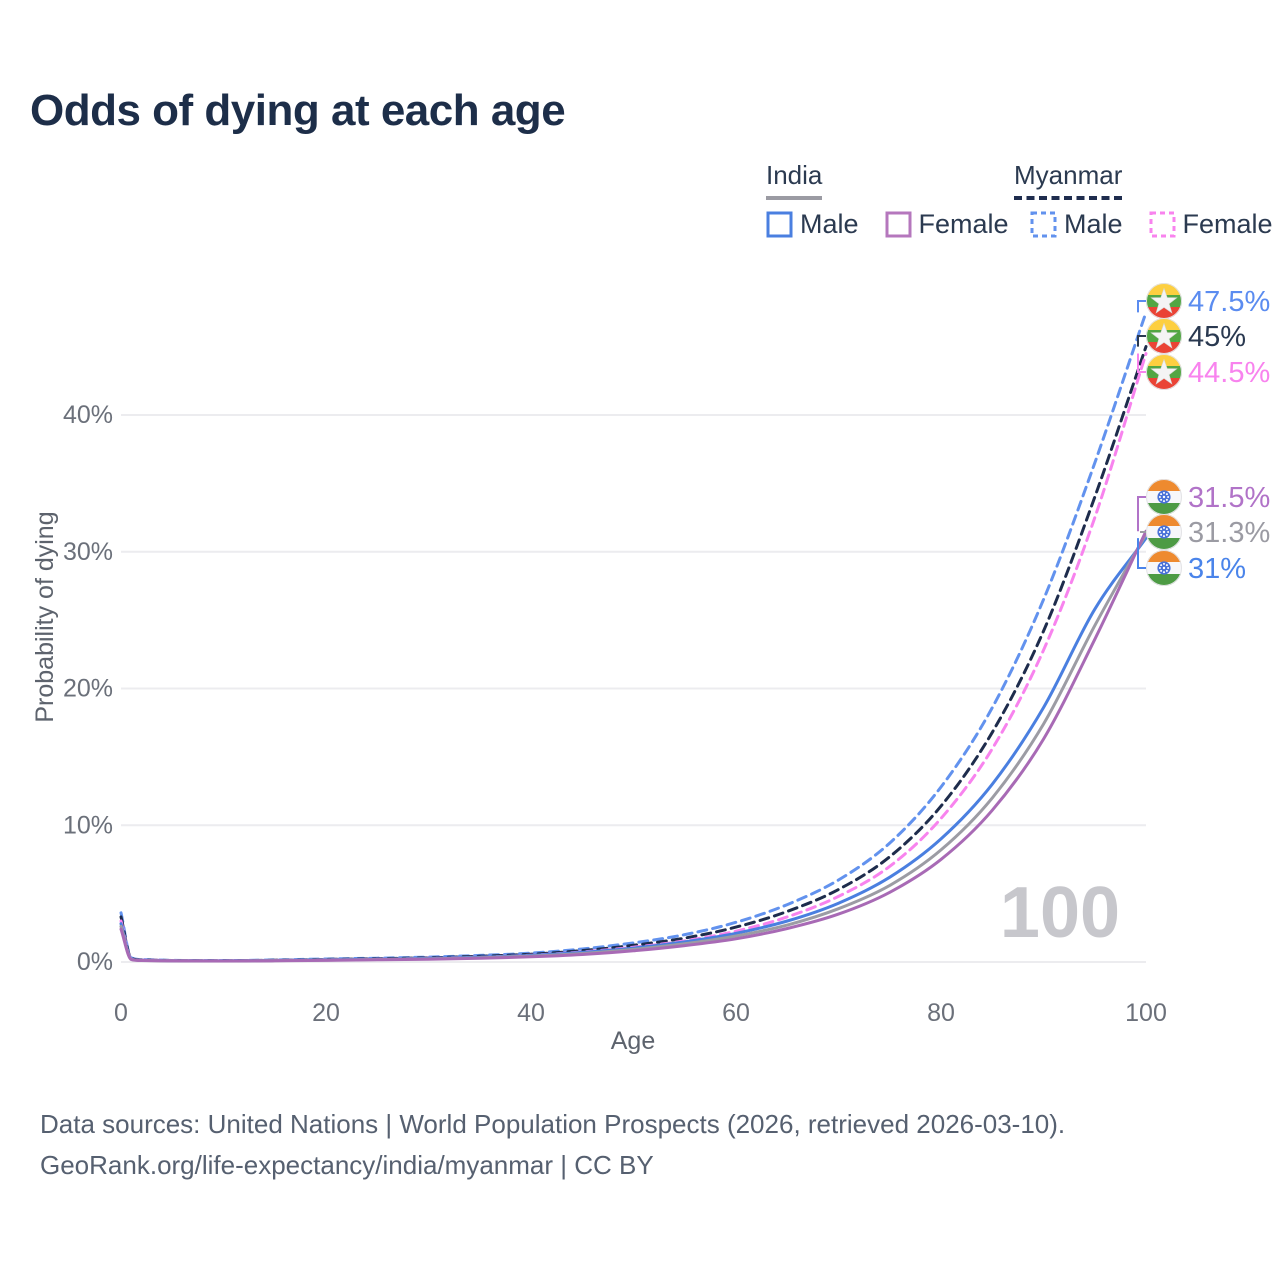 The width and height of the screenshot is (1280, 1280). Describe the element at coordinates (1229, 533) in the screenshot. I see `end-value-label: 31.3%` at that location.